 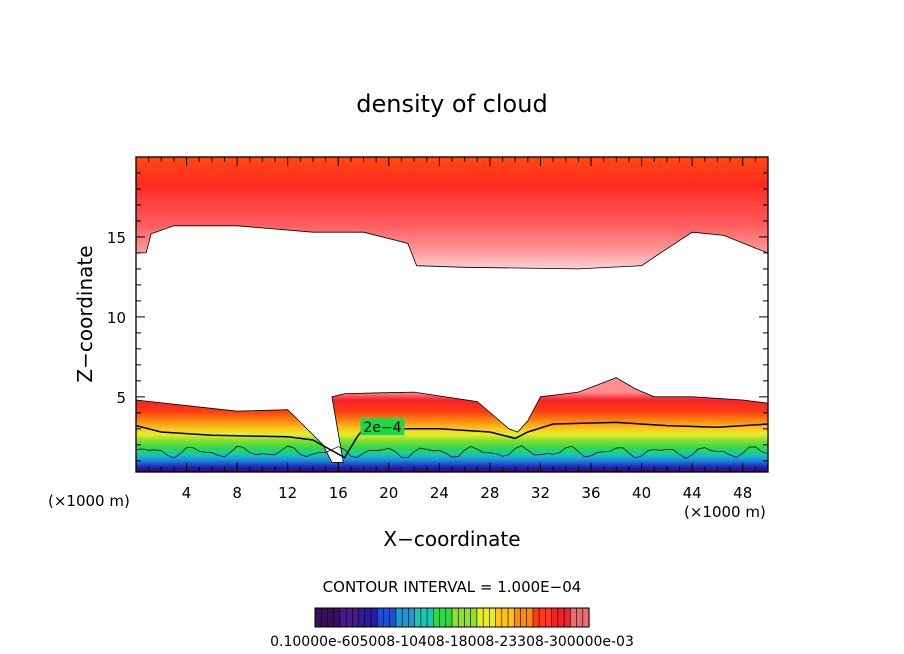 What do you see at coordinates (451, 539) in the screenshot?
I see `x-axis-label: X−coordinate` at bounding box center [451, 539].